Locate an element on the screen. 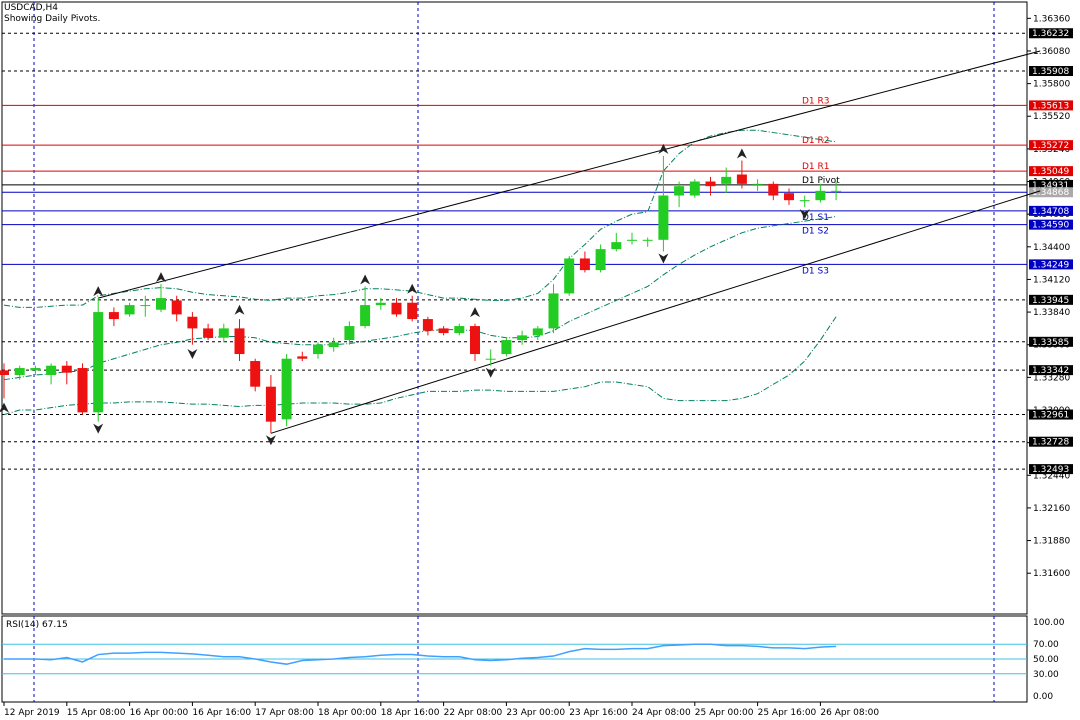 Image resolution: width=1080 pixels, height=720 pixels. price-level-label: 1.32493 is located at coordinates (1050, 470).